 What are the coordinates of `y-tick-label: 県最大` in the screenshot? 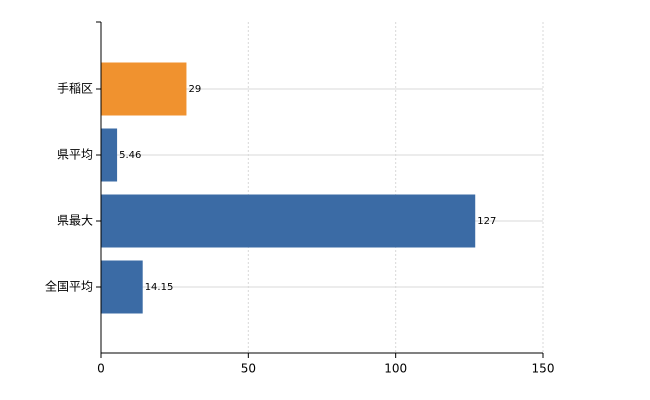 It's located at (75, 221).